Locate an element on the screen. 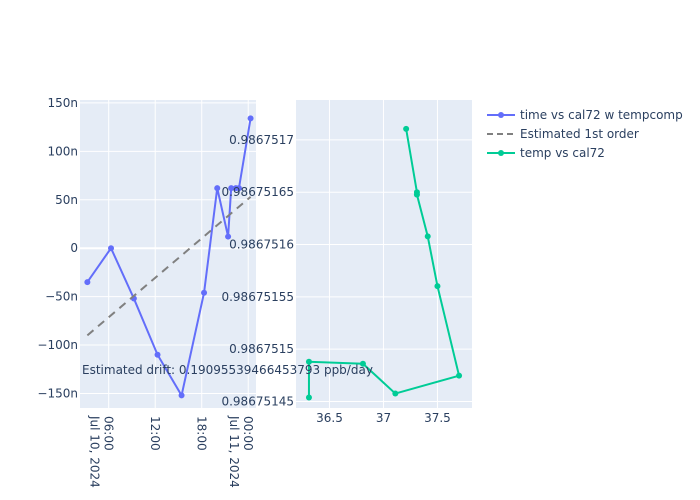 The height and width of the screenshot is (500, 700). y-tick-label: −100n is located at coordinates (57, 345).